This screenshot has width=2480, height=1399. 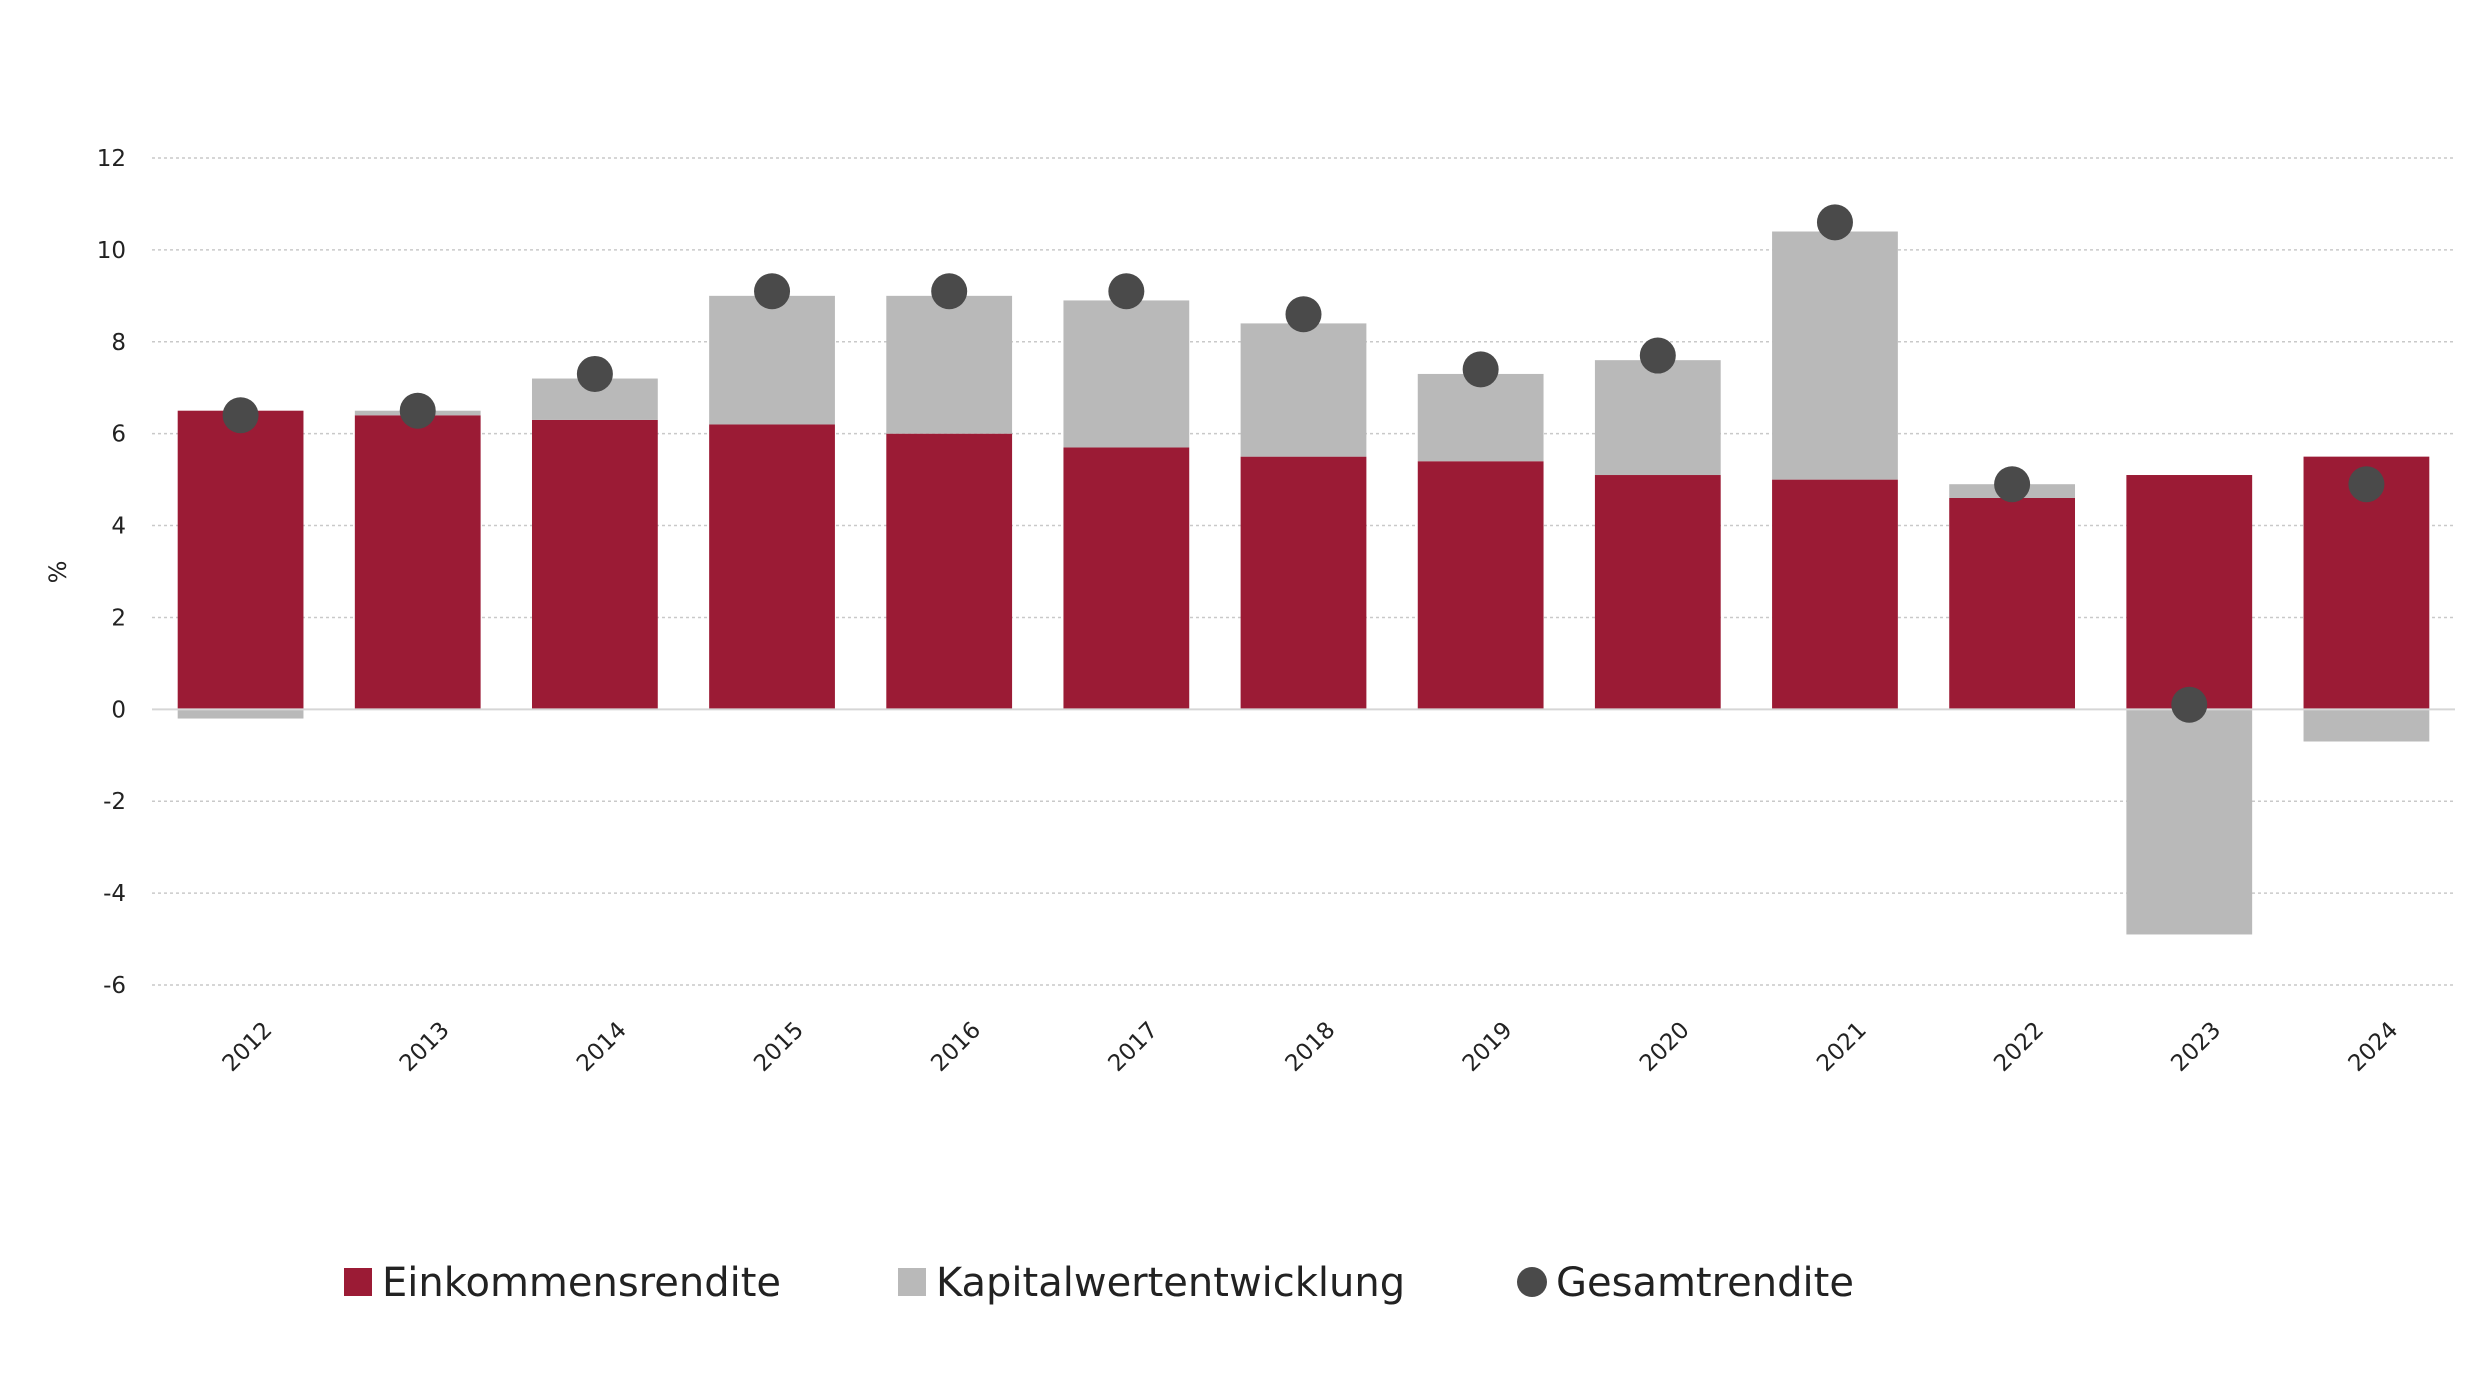 I want to click on bar-einkommensrendite-2021, so click(x=1835, y=594).